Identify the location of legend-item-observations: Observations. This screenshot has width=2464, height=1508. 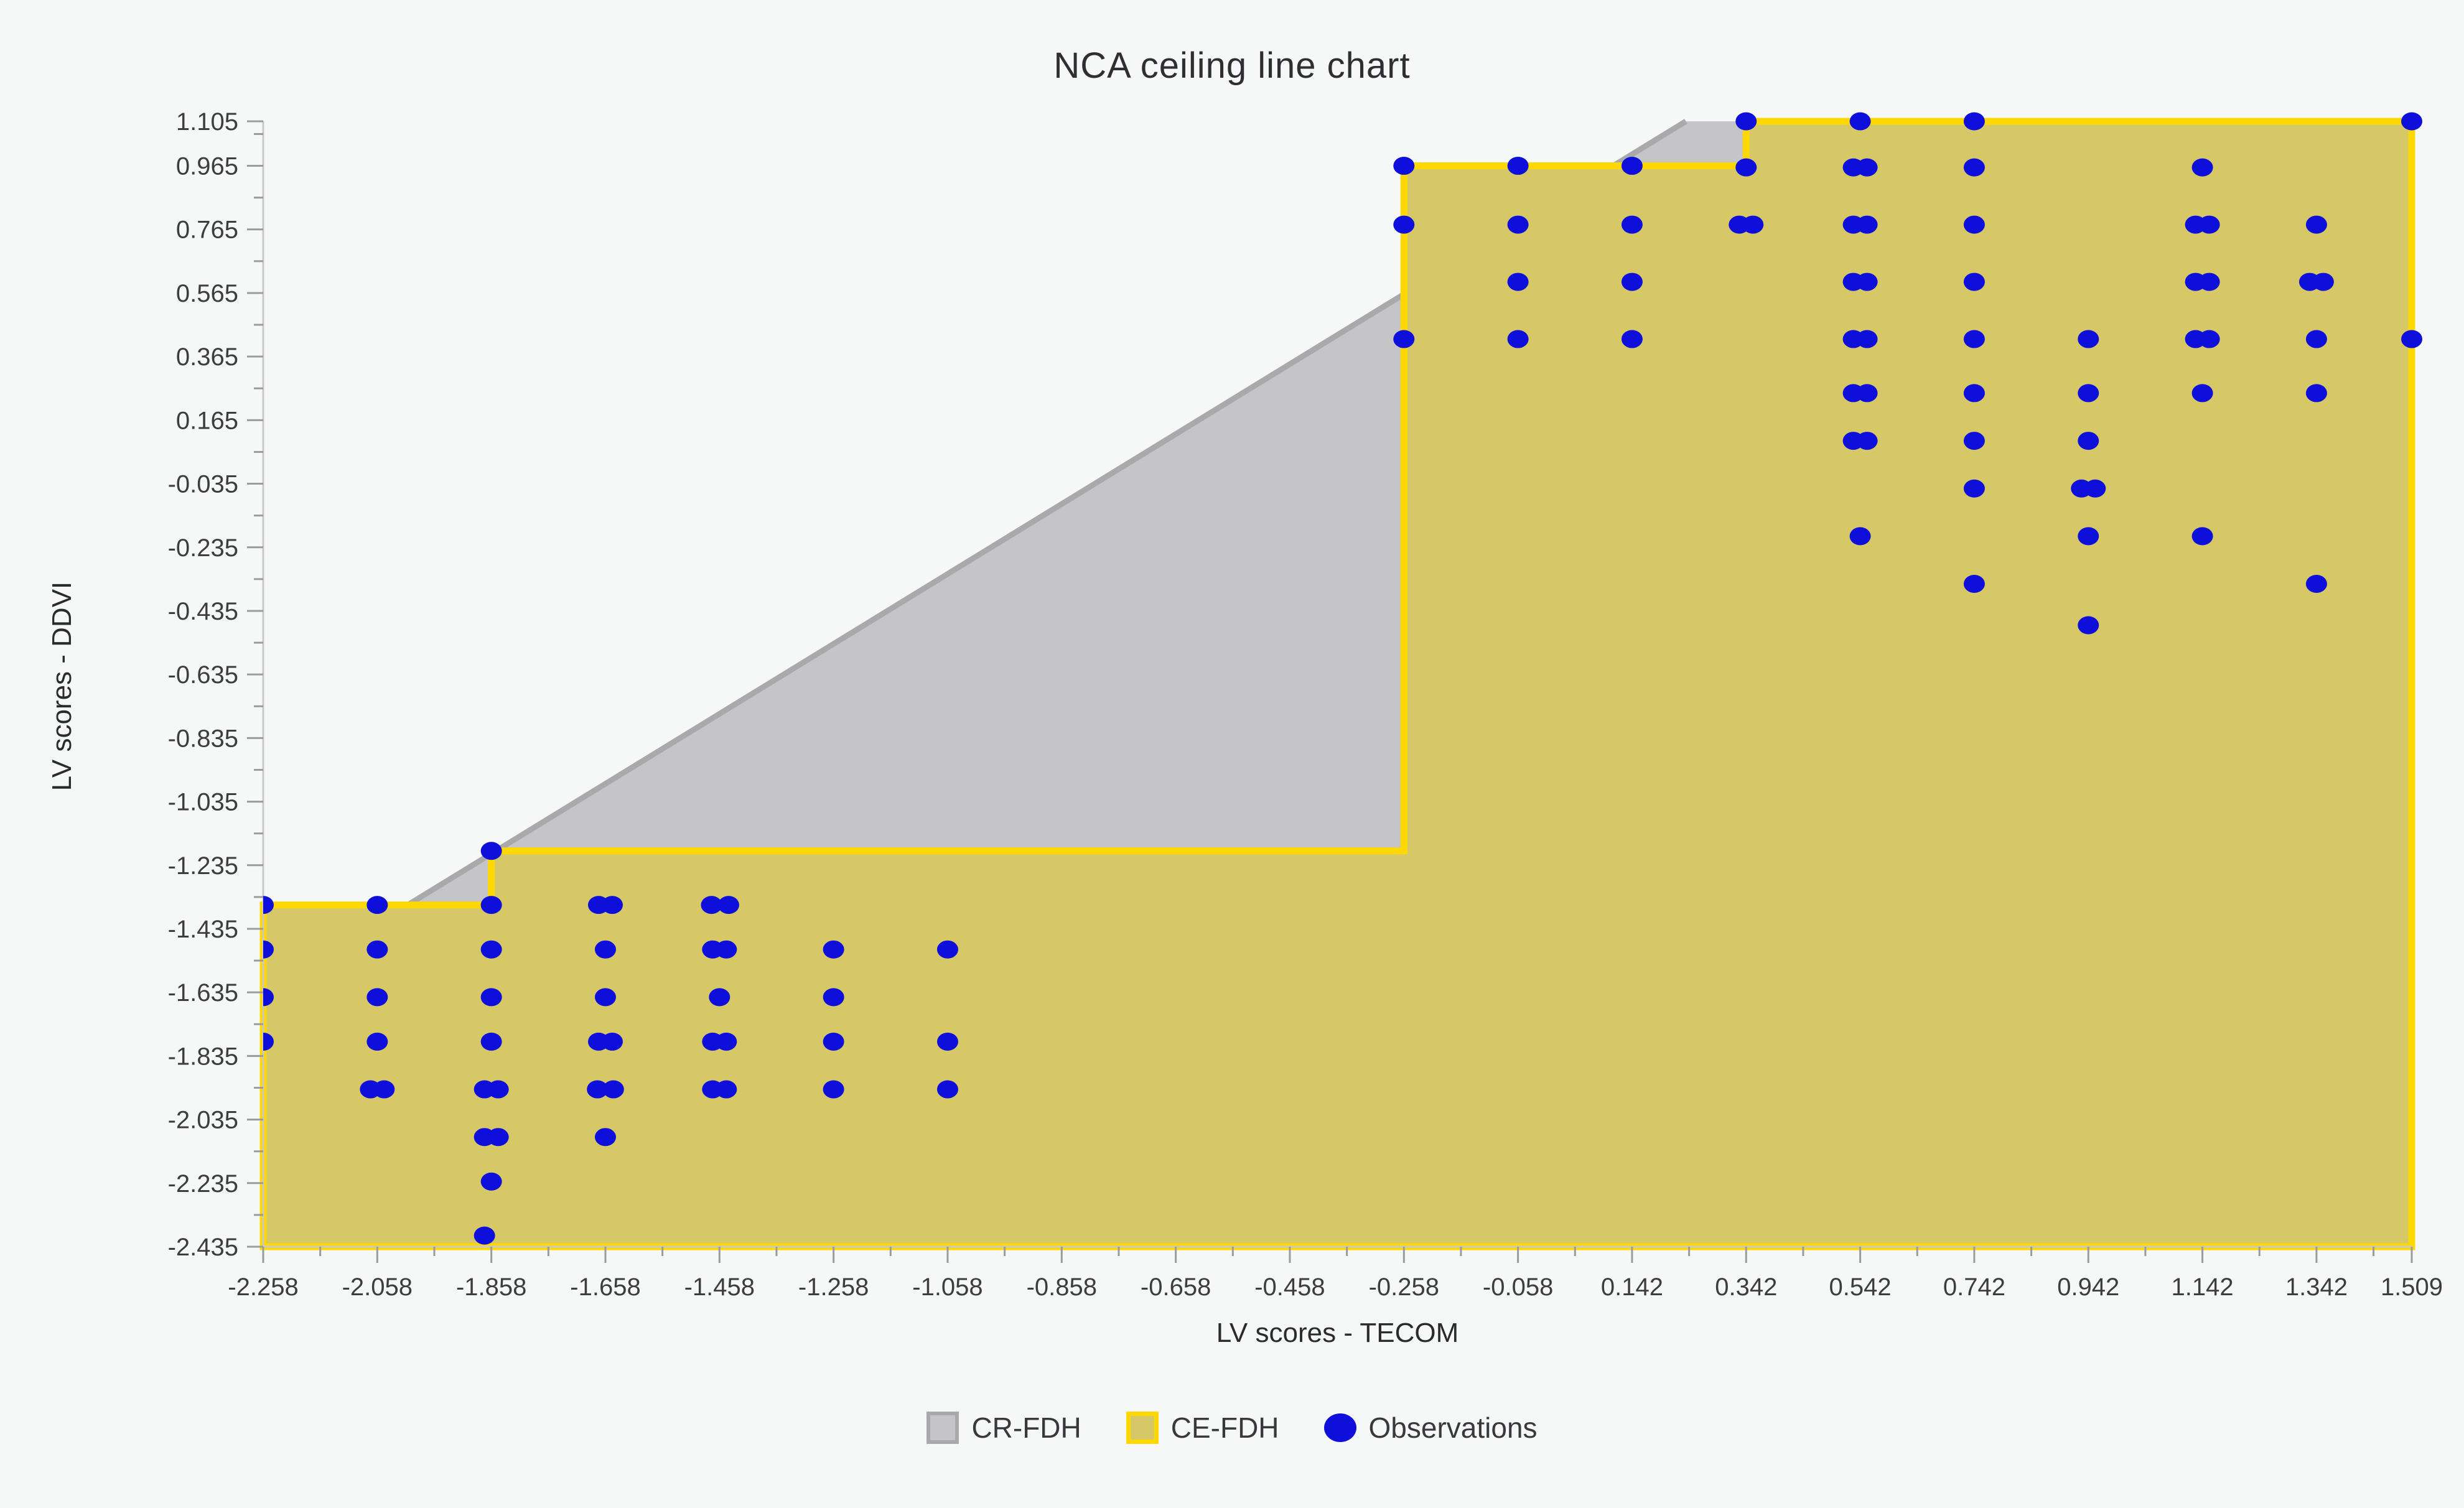
(1431, 1428).